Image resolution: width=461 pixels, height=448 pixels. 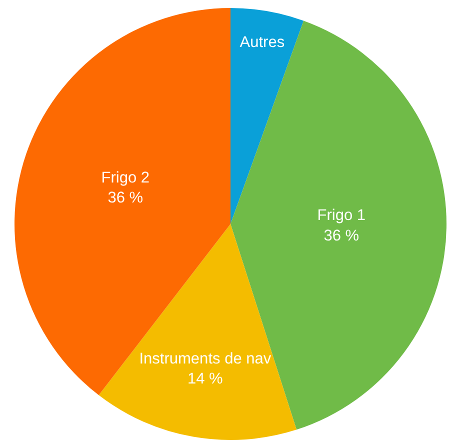 I want to click on data-label: 14 %, so click(x=205, y=379).